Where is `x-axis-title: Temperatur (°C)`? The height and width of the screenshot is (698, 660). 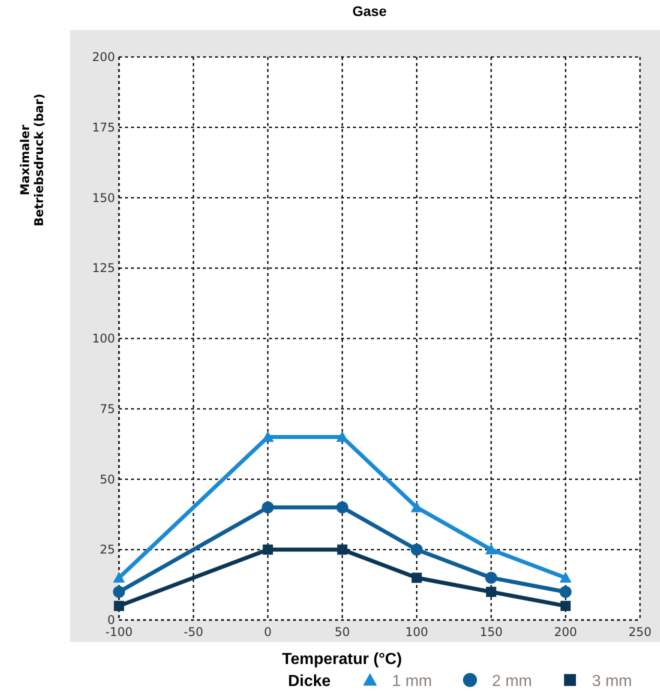 x-axis-title: Temperatur (°C) is located at coordinates (342, 659).